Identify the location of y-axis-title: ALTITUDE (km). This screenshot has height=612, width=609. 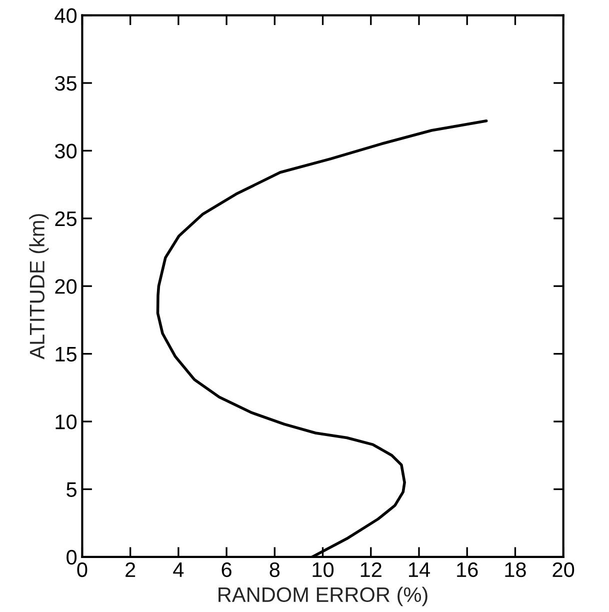
(39, 287).